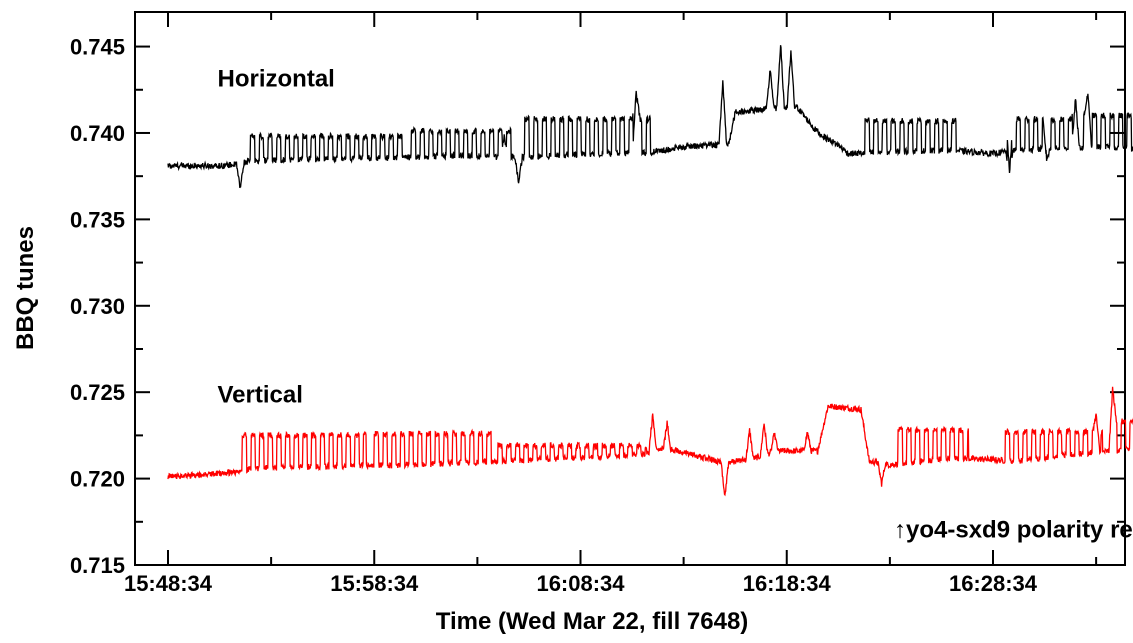 Image resolution: width=1133 pixels, height=643 pixels. I want to click on x-tick-label: 16:08:34, so click(580, 583).